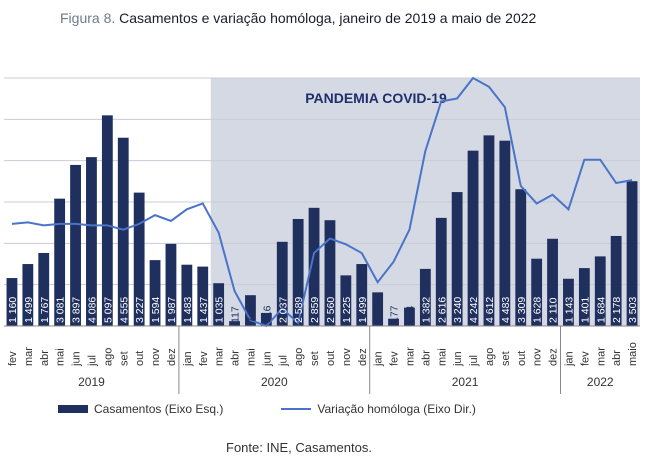  I want to click on legend-item-line: Variação homóloga (Eixo Dir.), so click(378, 409).